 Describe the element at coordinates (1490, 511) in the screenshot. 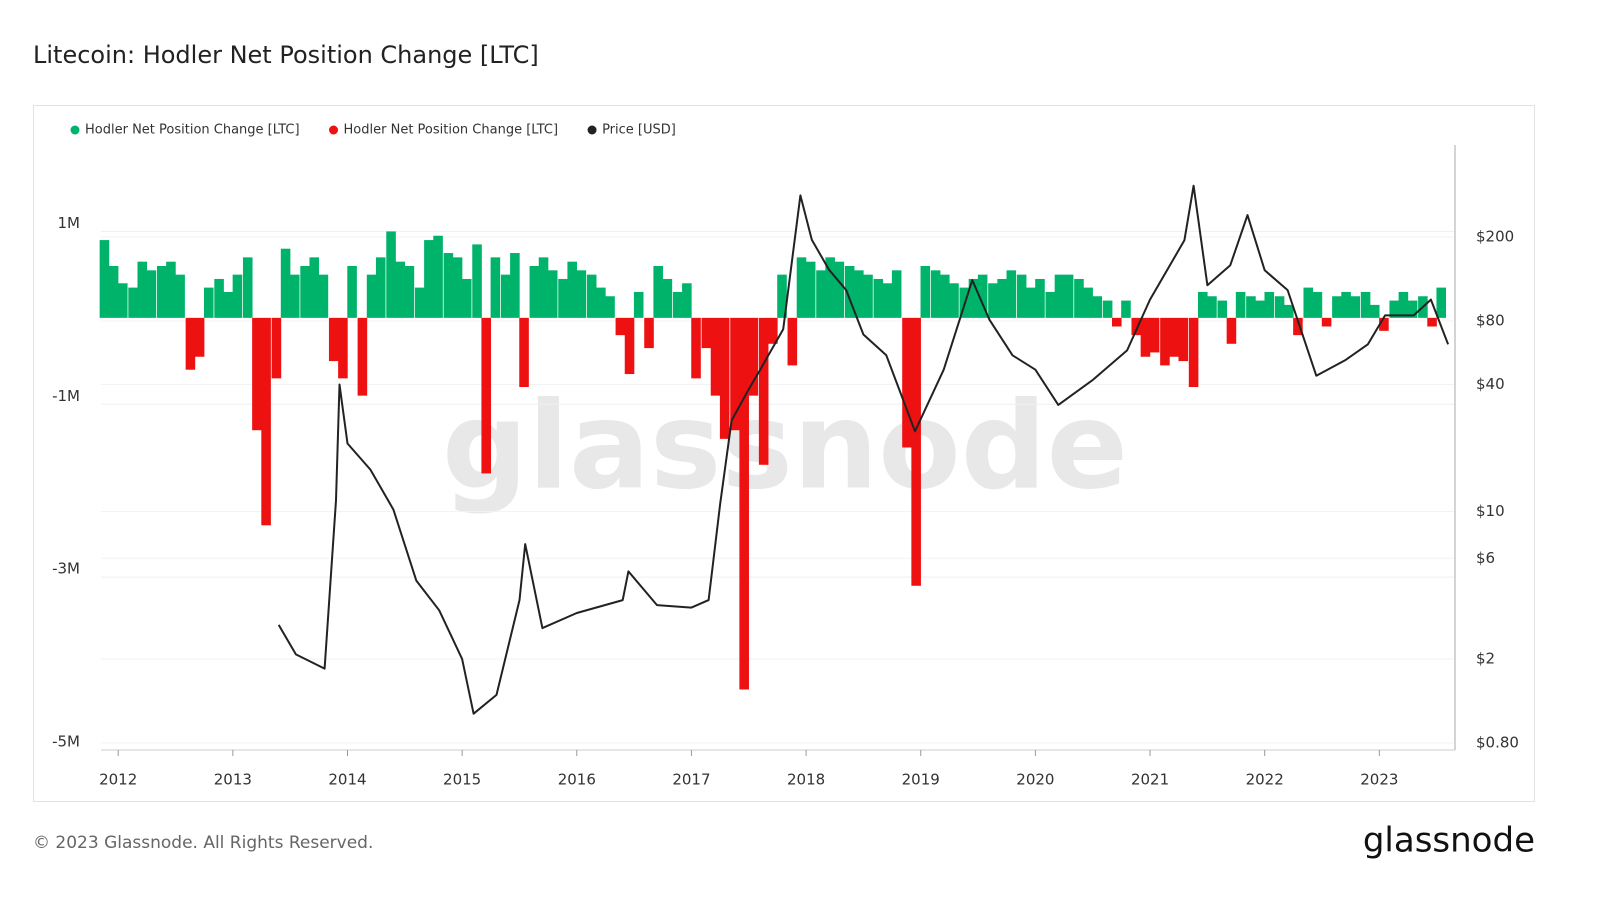

I see `y2-tick-label: $10` at that location.